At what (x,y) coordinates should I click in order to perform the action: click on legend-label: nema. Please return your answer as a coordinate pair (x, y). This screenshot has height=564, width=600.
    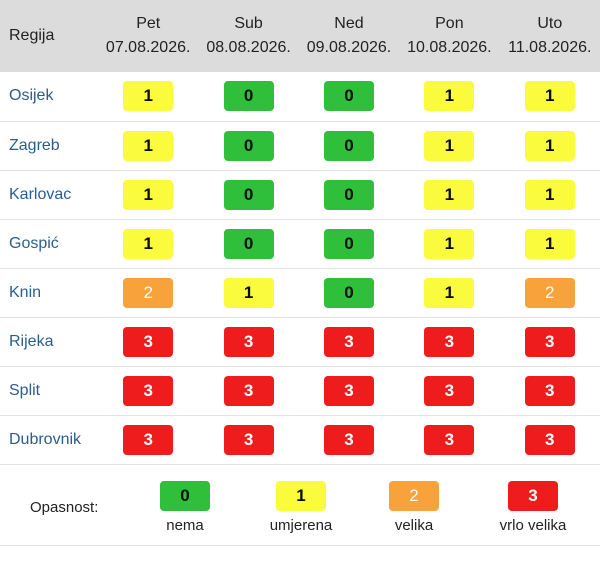
    Looking at the image, I should click on (185, 525).